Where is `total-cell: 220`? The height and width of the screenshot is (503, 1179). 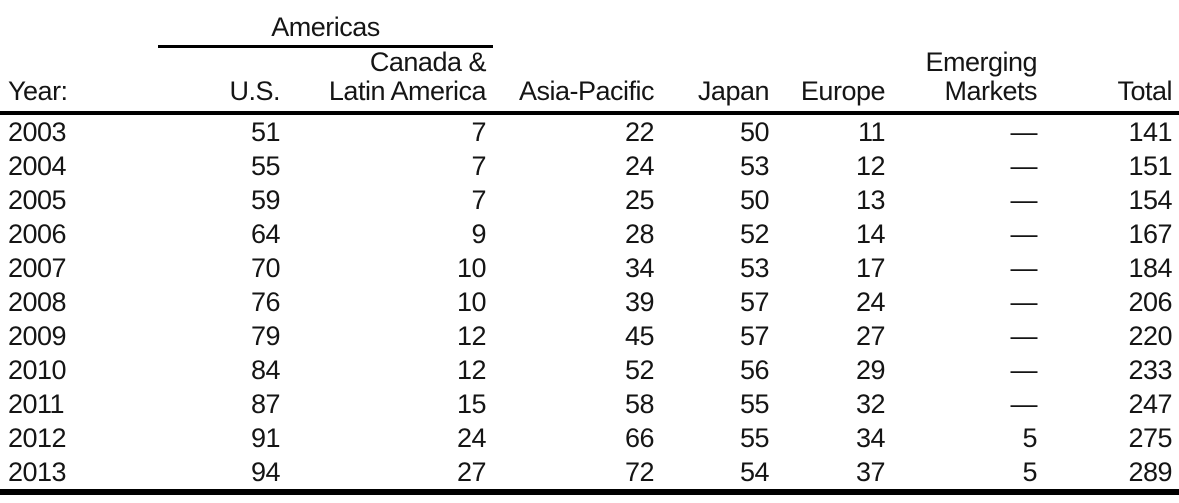
total-cell: 220 is located at coordinates (1150, 335).